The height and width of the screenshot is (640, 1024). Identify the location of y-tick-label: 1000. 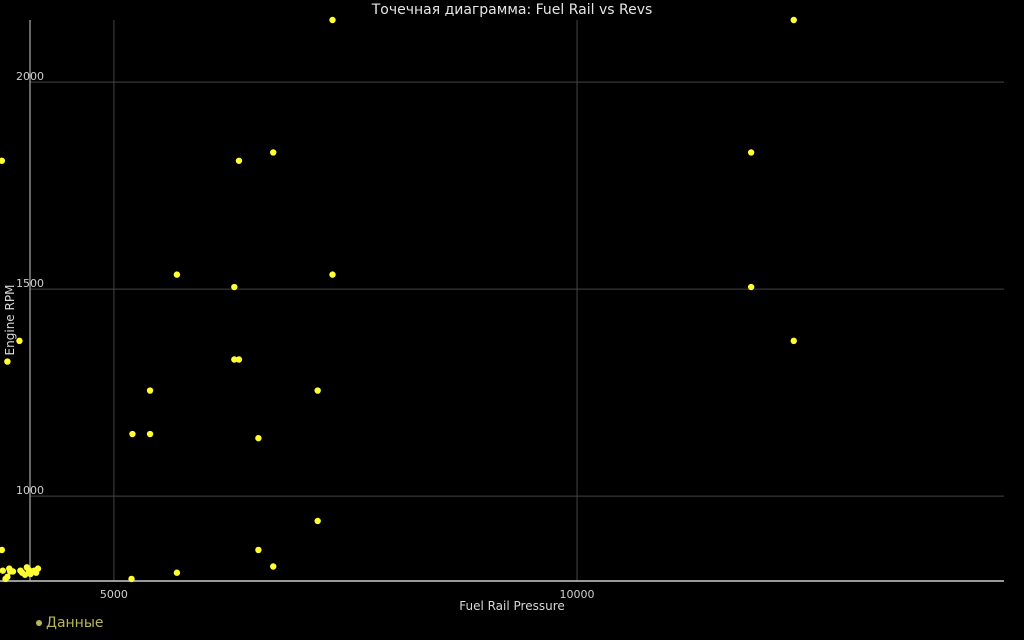
(30, 490).